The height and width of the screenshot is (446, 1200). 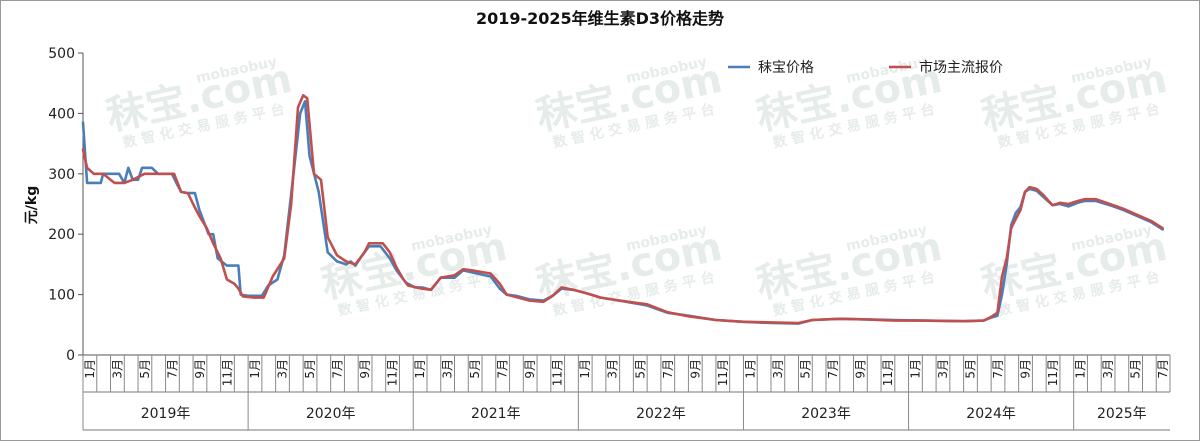 I want to click on x-year-label: 2024年, so click(x=991, y=414).